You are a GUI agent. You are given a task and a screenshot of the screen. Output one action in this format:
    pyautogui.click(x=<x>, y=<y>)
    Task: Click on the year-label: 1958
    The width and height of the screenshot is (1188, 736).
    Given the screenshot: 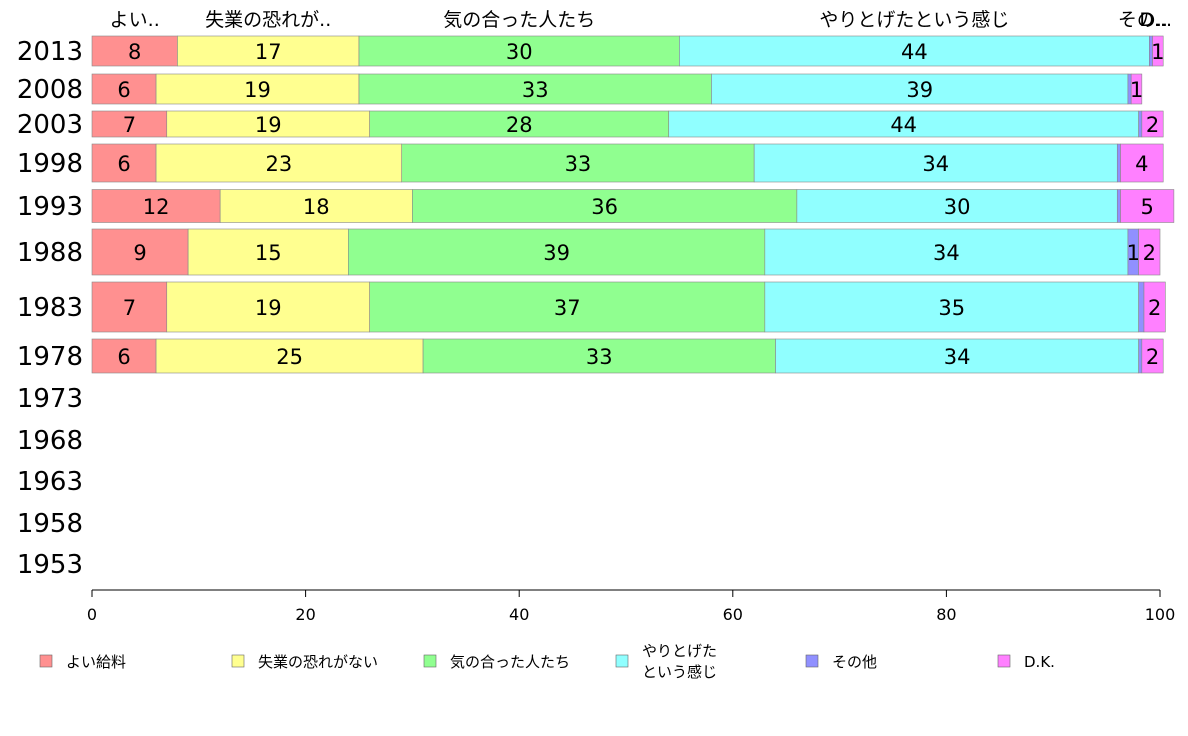 What is the action you would take?
    pyautogui.click(x=50, y=524)
    